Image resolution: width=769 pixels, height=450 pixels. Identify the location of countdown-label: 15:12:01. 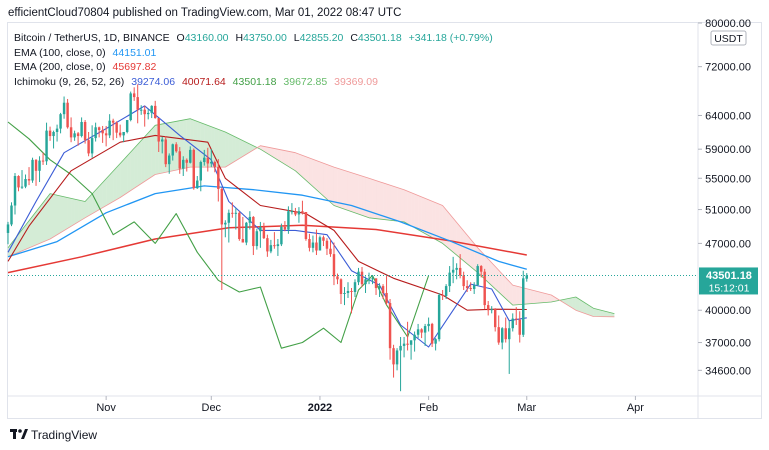
(729, 288).